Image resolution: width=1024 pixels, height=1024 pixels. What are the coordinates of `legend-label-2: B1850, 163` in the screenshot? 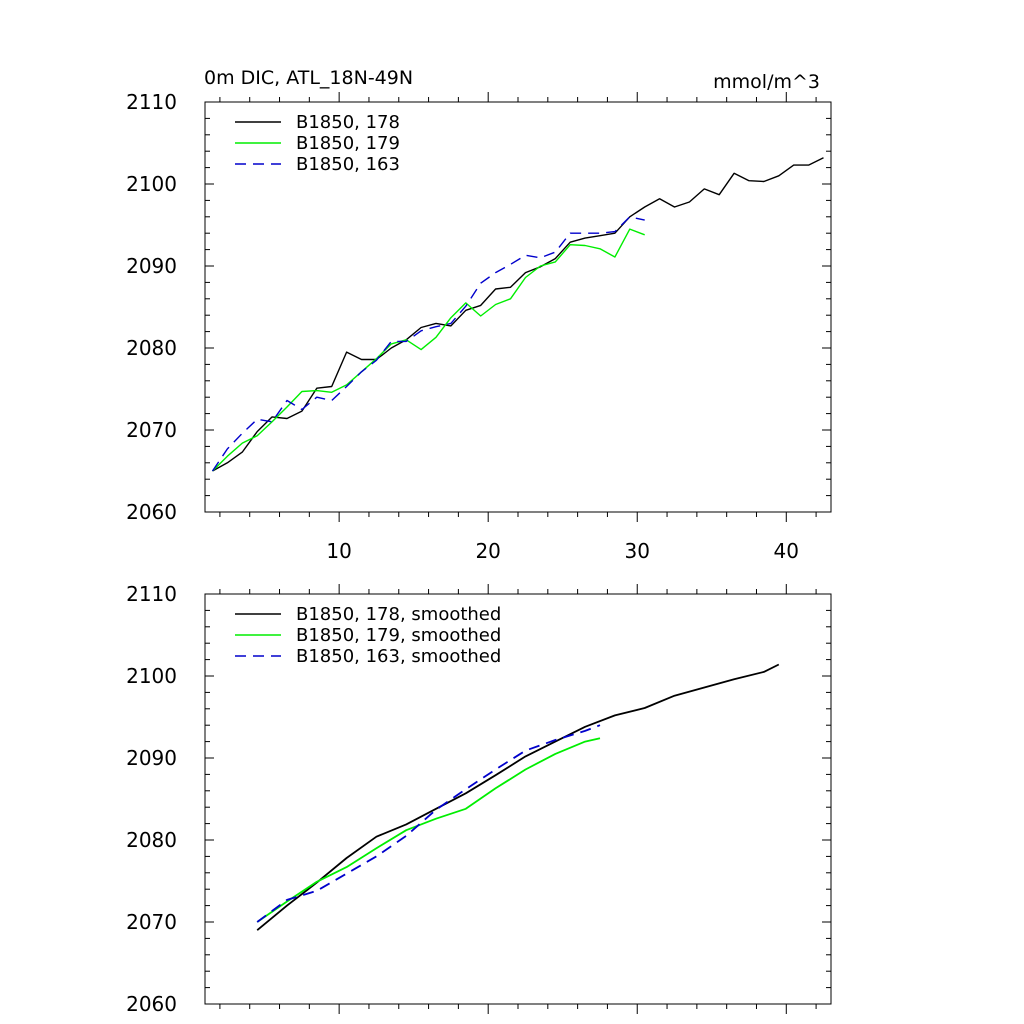 It's located at (348, 164).